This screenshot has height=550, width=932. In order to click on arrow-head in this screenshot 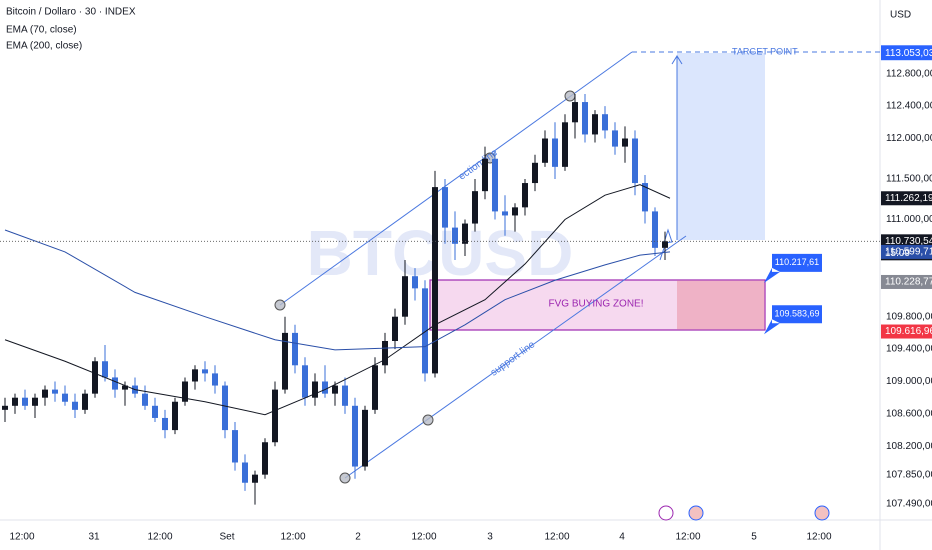, I will do `click(677, 60)`.